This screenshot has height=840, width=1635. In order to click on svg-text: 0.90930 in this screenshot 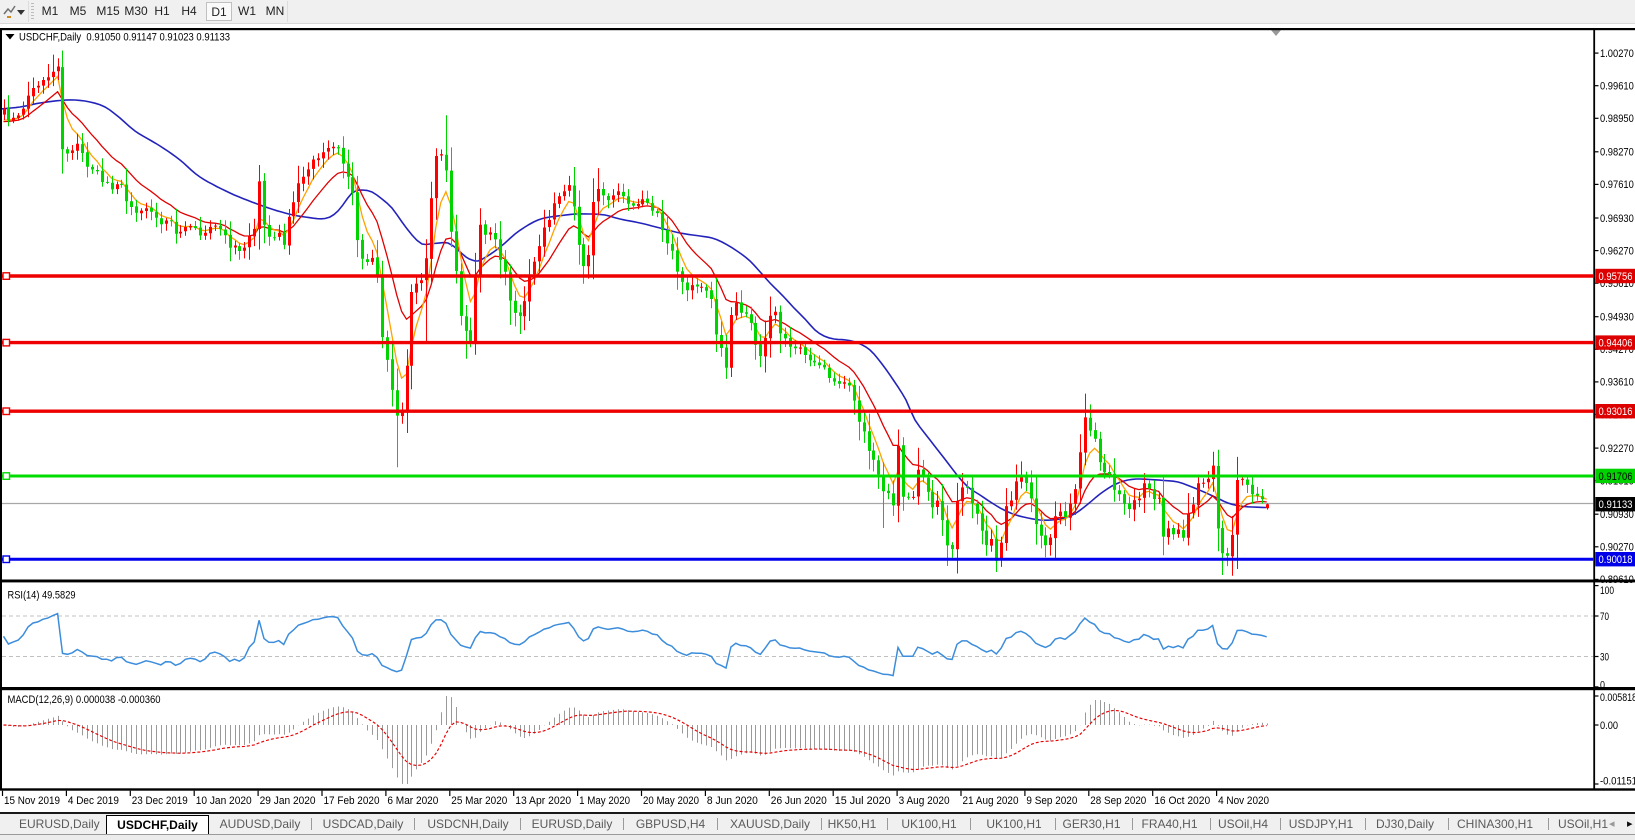, I will do `click(1617, 515)`.